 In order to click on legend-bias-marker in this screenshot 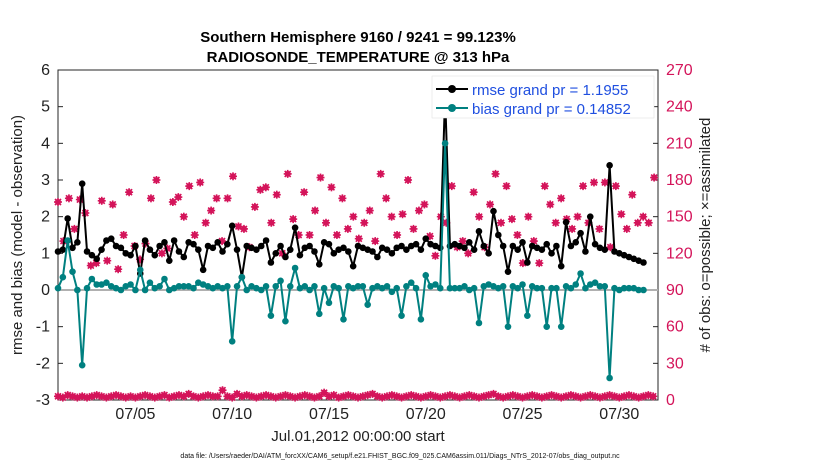, I will do `click(452, 108)`.